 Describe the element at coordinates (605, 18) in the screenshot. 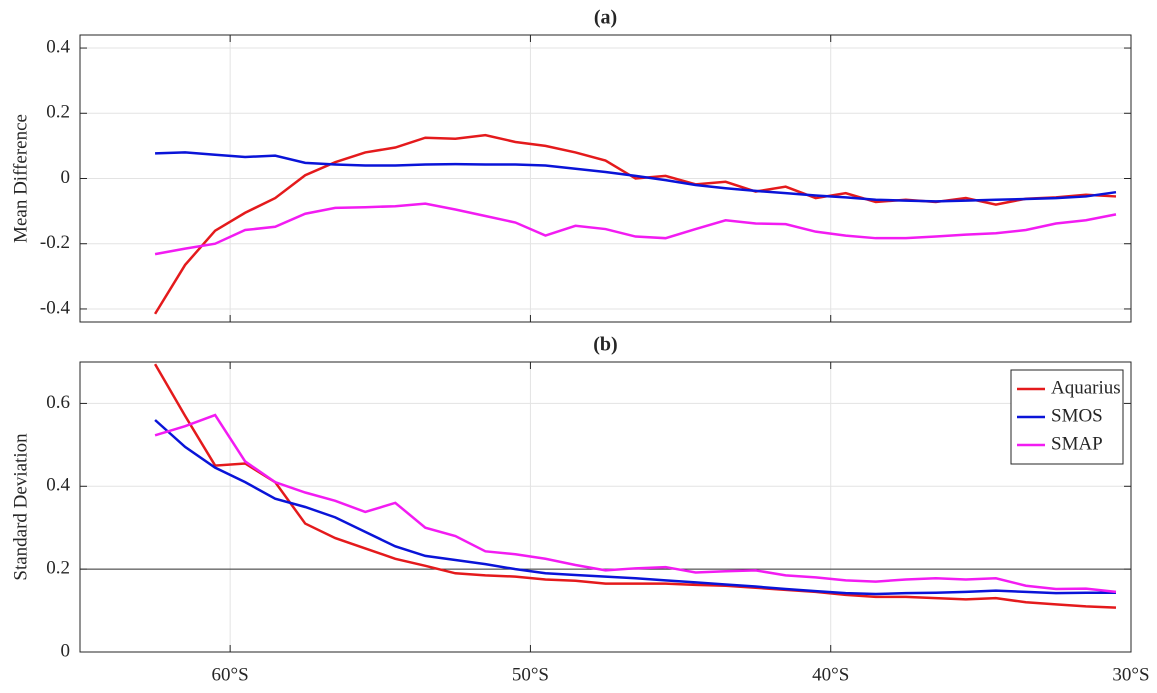

I see `chart-title: (a)` at that location.